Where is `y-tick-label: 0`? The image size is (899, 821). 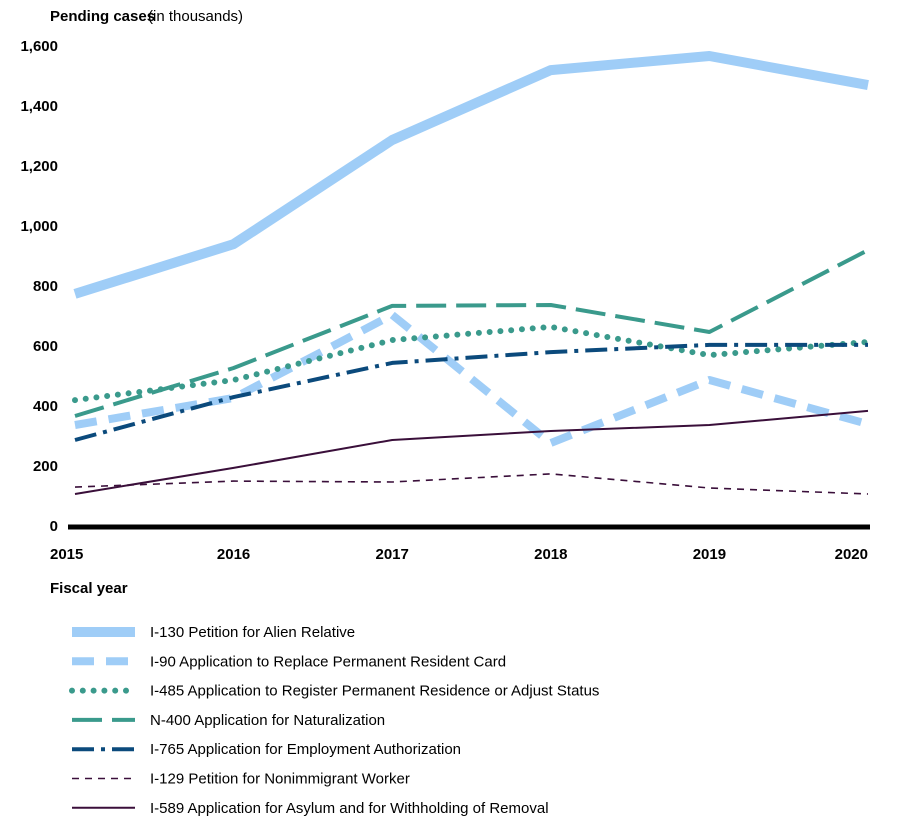 y-tick-label: 0 is located at coordinates (54, 526).